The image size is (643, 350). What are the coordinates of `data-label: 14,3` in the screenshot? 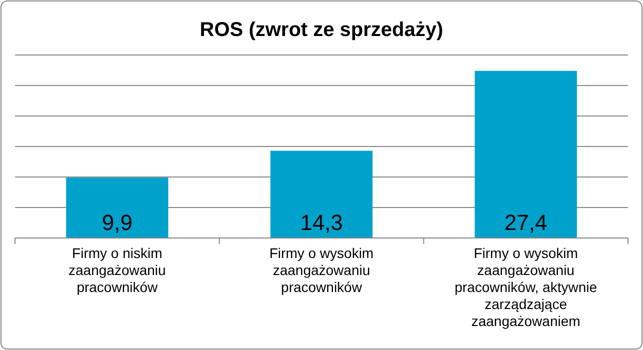 It's located at (321, 222).